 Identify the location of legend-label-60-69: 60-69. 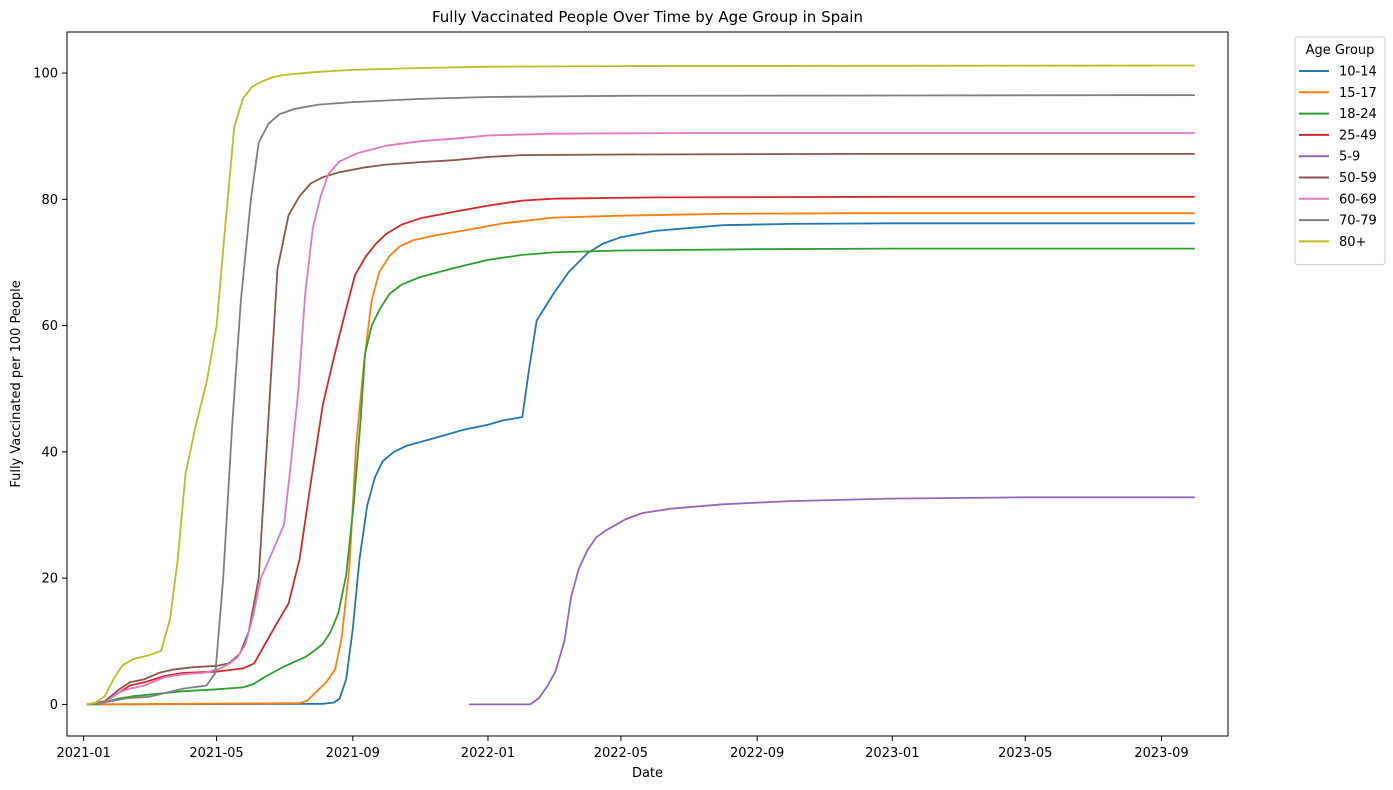
(1358, 199).